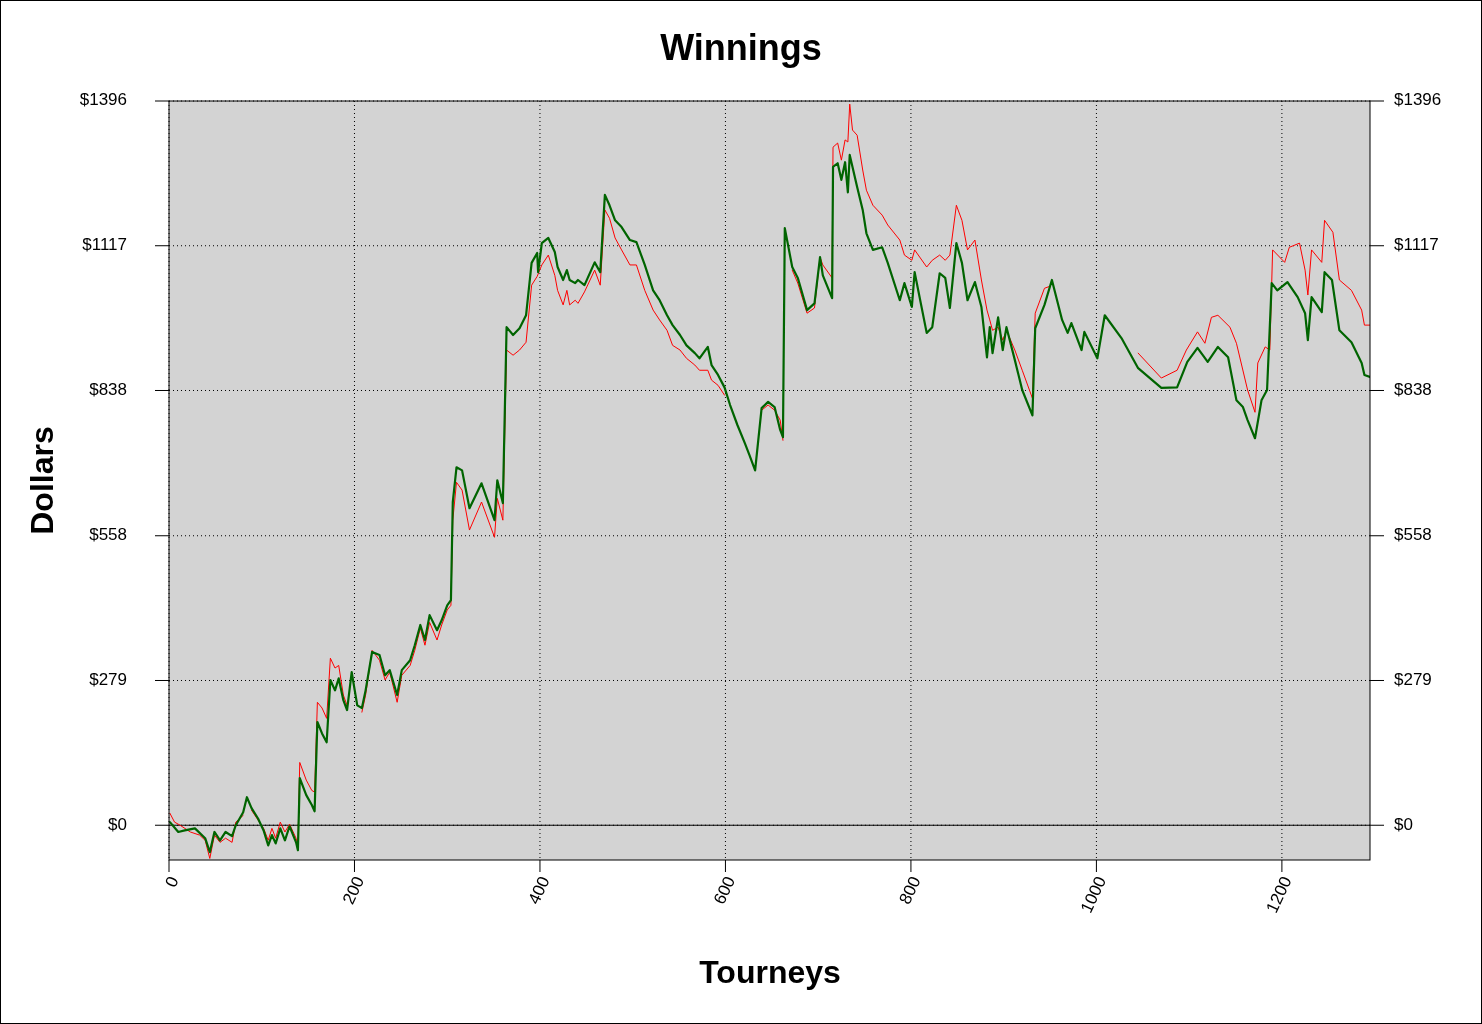 Image resolution: width=1482 pixels, height=1024 pixels. I want to click on y2-tick-label: $558, so click(1413, 535).